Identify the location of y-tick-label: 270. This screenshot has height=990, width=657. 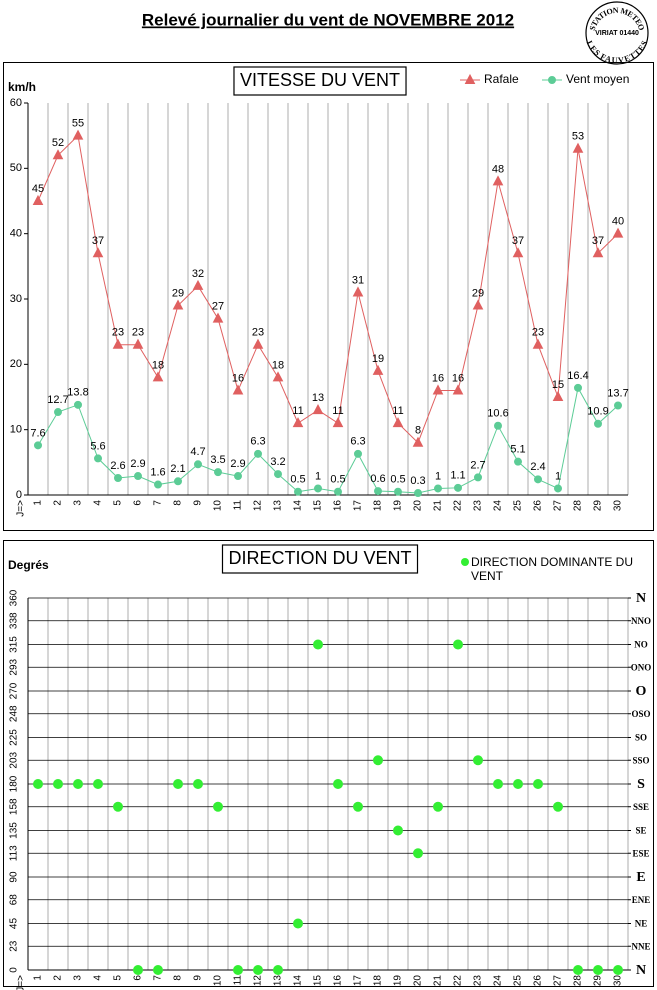
(14, 690).